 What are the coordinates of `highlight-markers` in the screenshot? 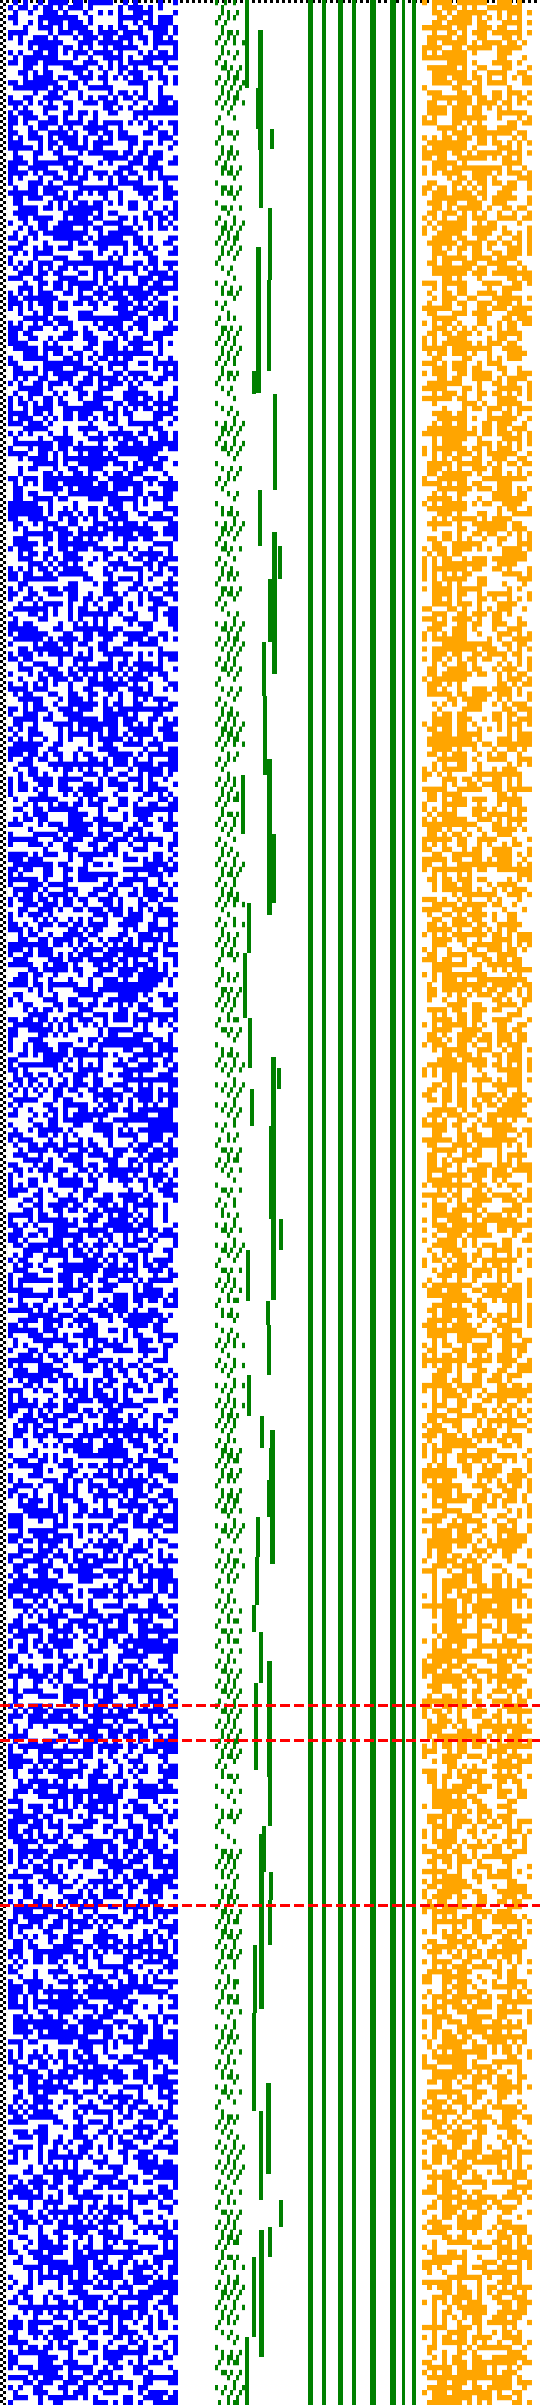 It's located at (270, 1805).